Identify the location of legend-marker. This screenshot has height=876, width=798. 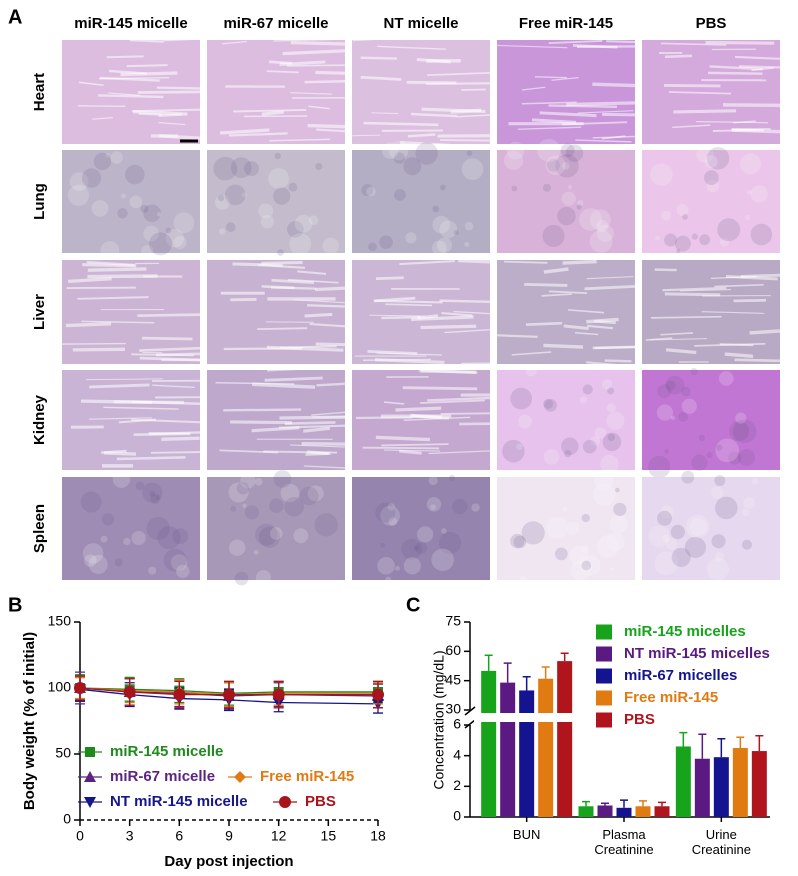
(90, 802).